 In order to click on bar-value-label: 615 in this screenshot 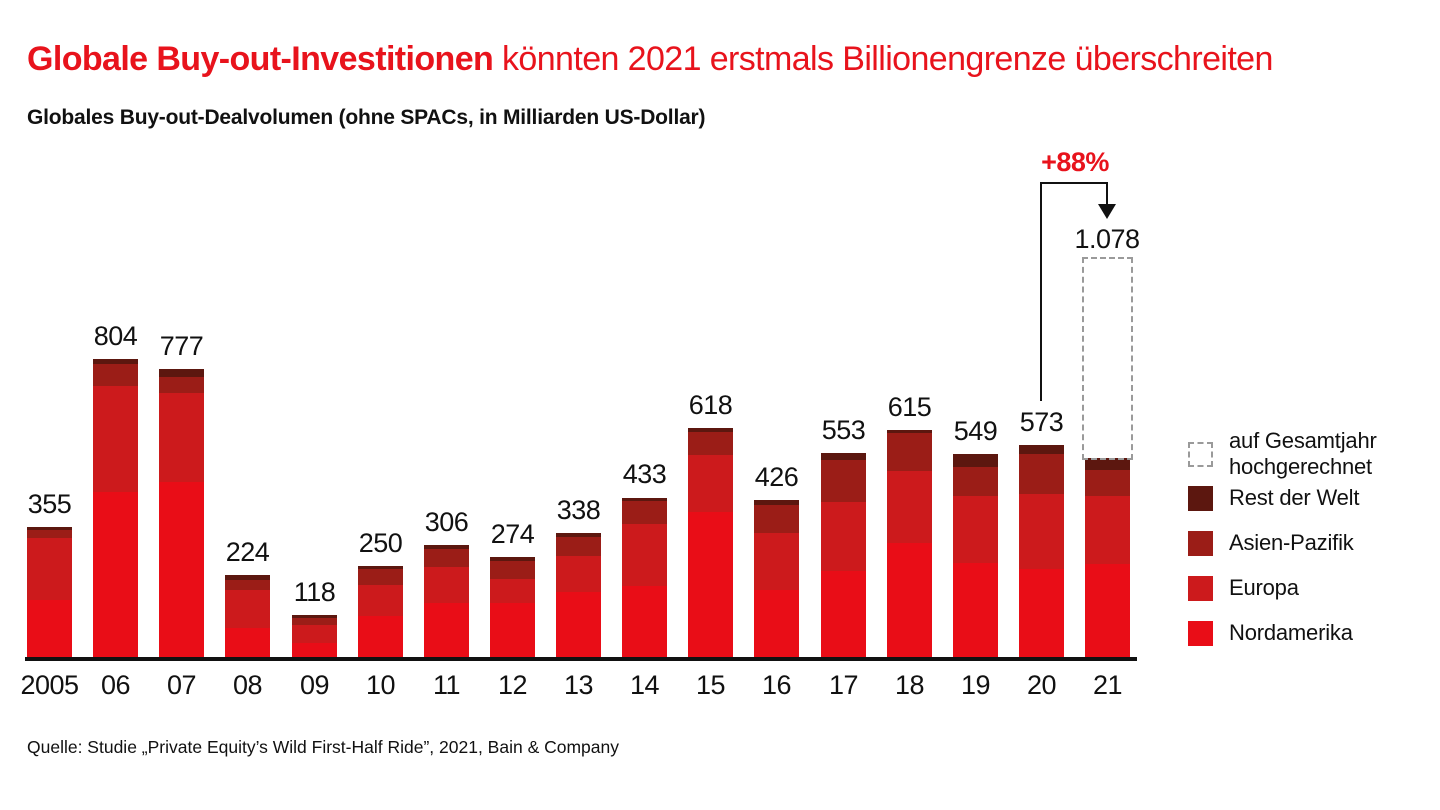, I will do `click(909, 406)`.